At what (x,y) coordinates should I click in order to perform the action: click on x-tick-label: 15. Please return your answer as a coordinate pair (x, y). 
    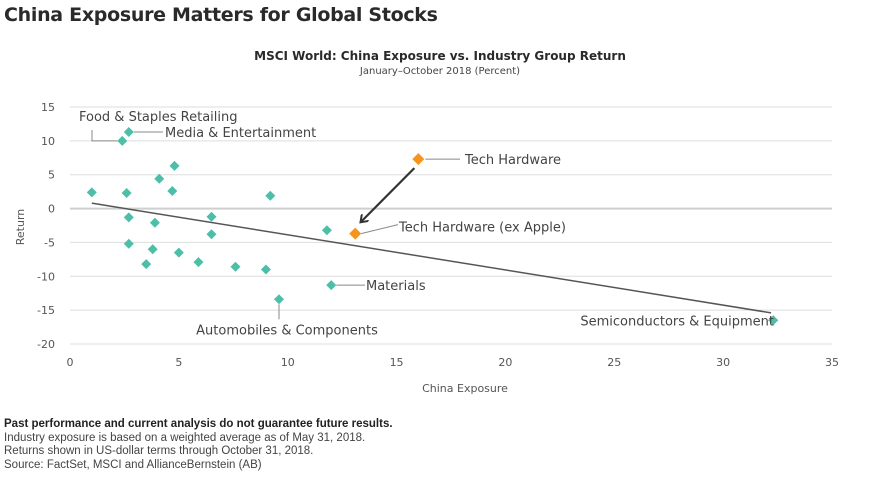
    Looking at the image, I should click on (397, 362).